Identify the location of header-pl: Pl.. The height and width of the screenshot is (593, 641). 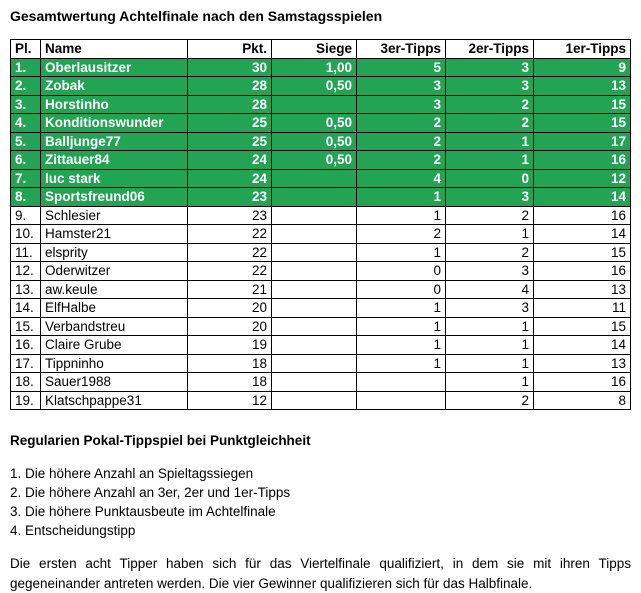
(25, 49).